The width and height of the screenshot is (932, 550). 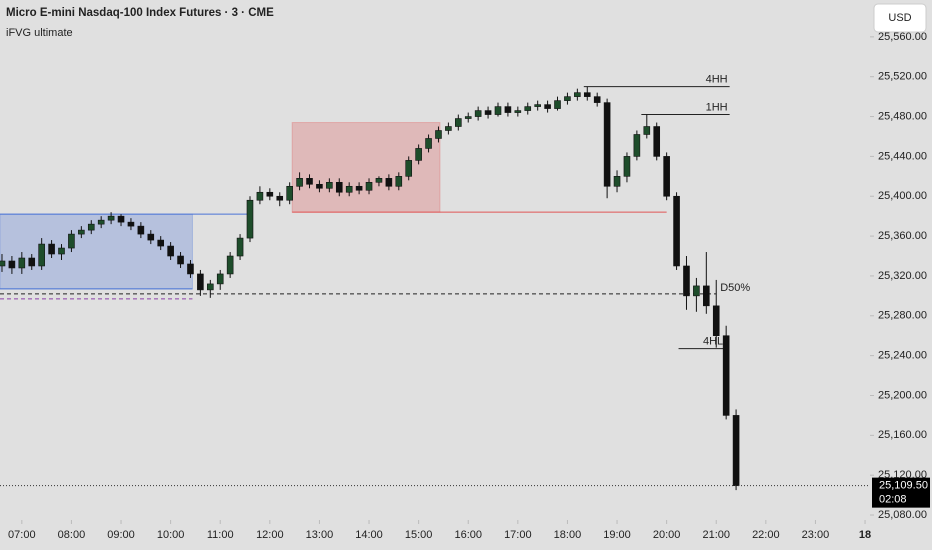 I want to click on x-tick-label: 14:00, so click(x=369, y=535).